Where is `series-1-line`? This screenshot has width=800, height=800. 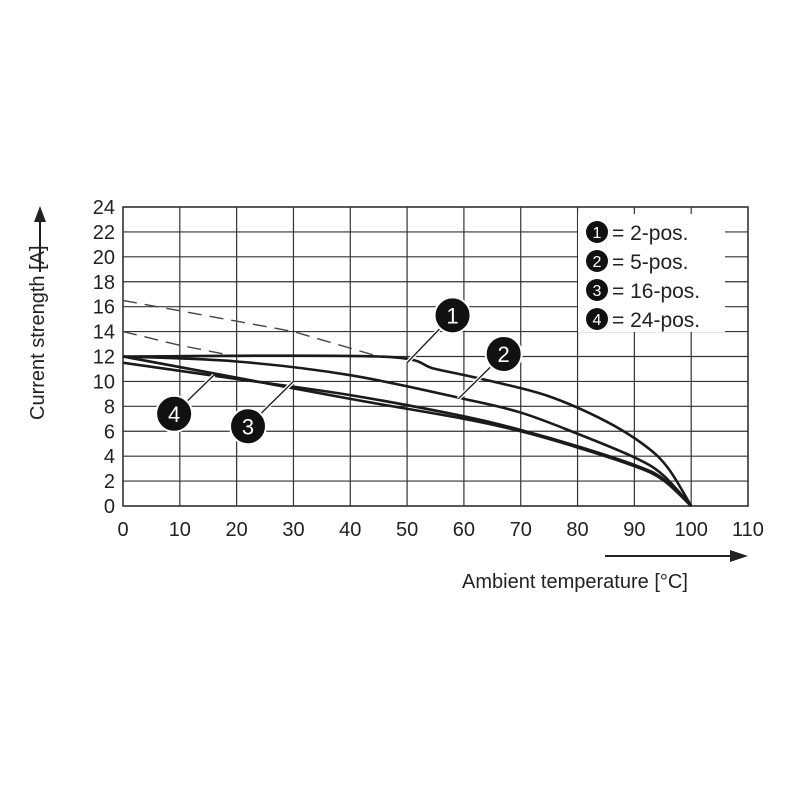
series-1-line is located at coordinates (407, 430).